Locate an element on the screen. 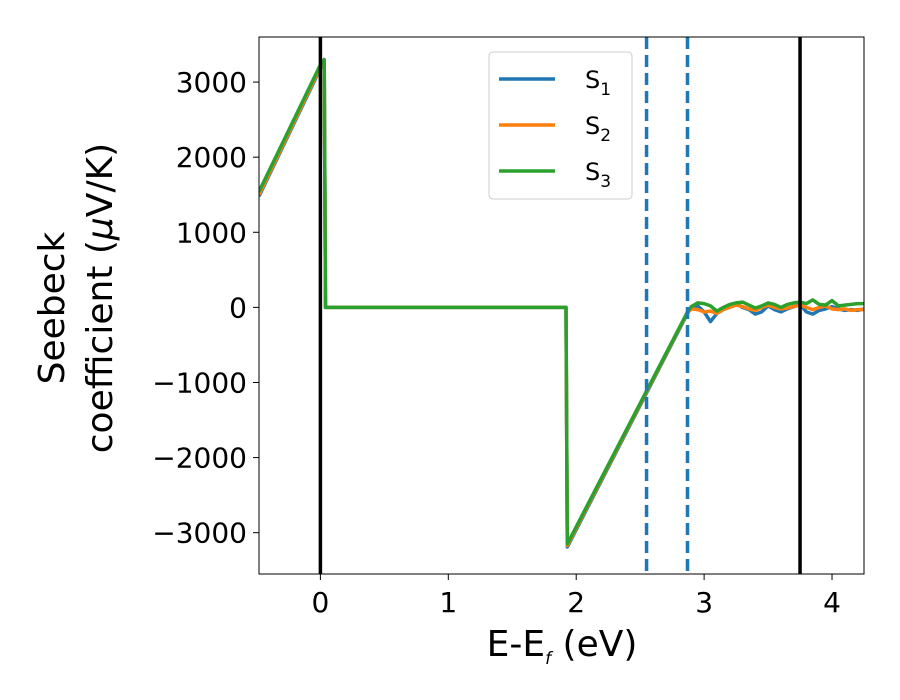 The height and width of the screenshot is (700, 900). y-tick-label: −3000 is located at coordinates (199, 533).